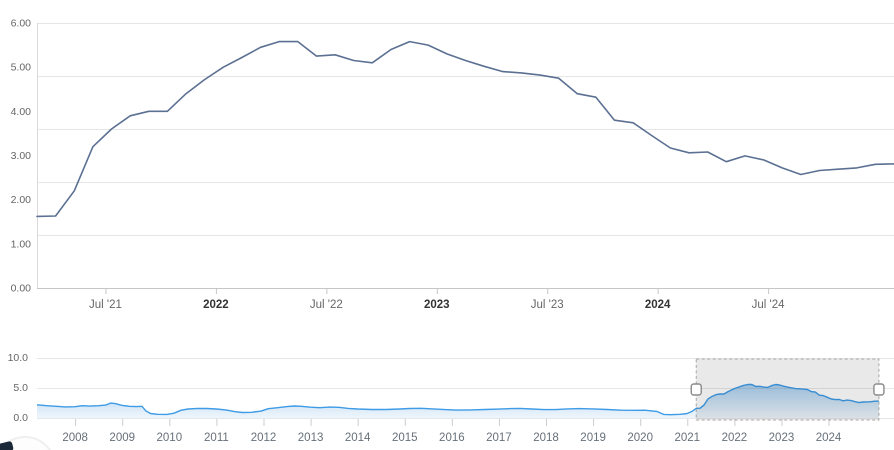  I want to click on y-axis-label: 1.00, so click(21, 244).